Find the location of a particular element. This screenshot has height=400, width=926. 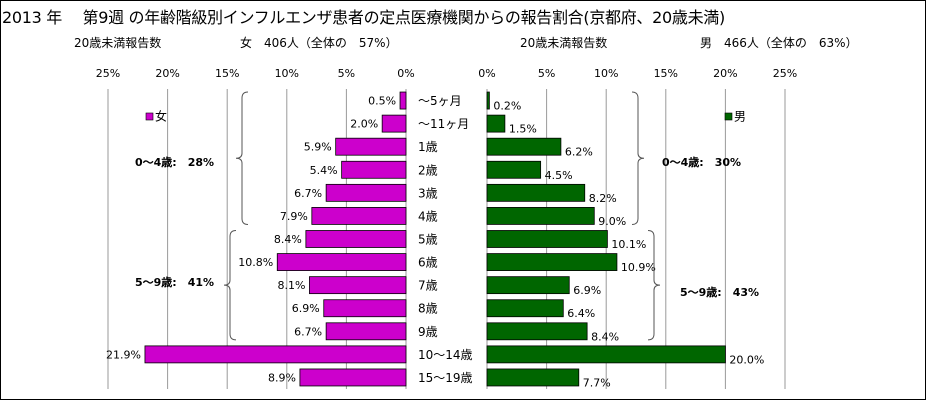

data-label-male: 7.7% is located at coordinates (597, 382).